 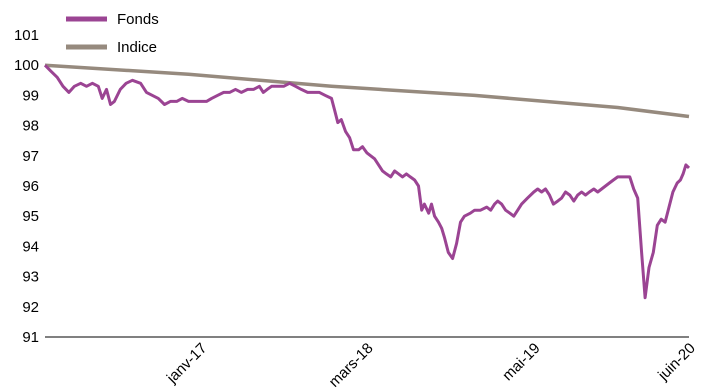 I want to click on y-tick-label: 99, so click(x=30, y=95).